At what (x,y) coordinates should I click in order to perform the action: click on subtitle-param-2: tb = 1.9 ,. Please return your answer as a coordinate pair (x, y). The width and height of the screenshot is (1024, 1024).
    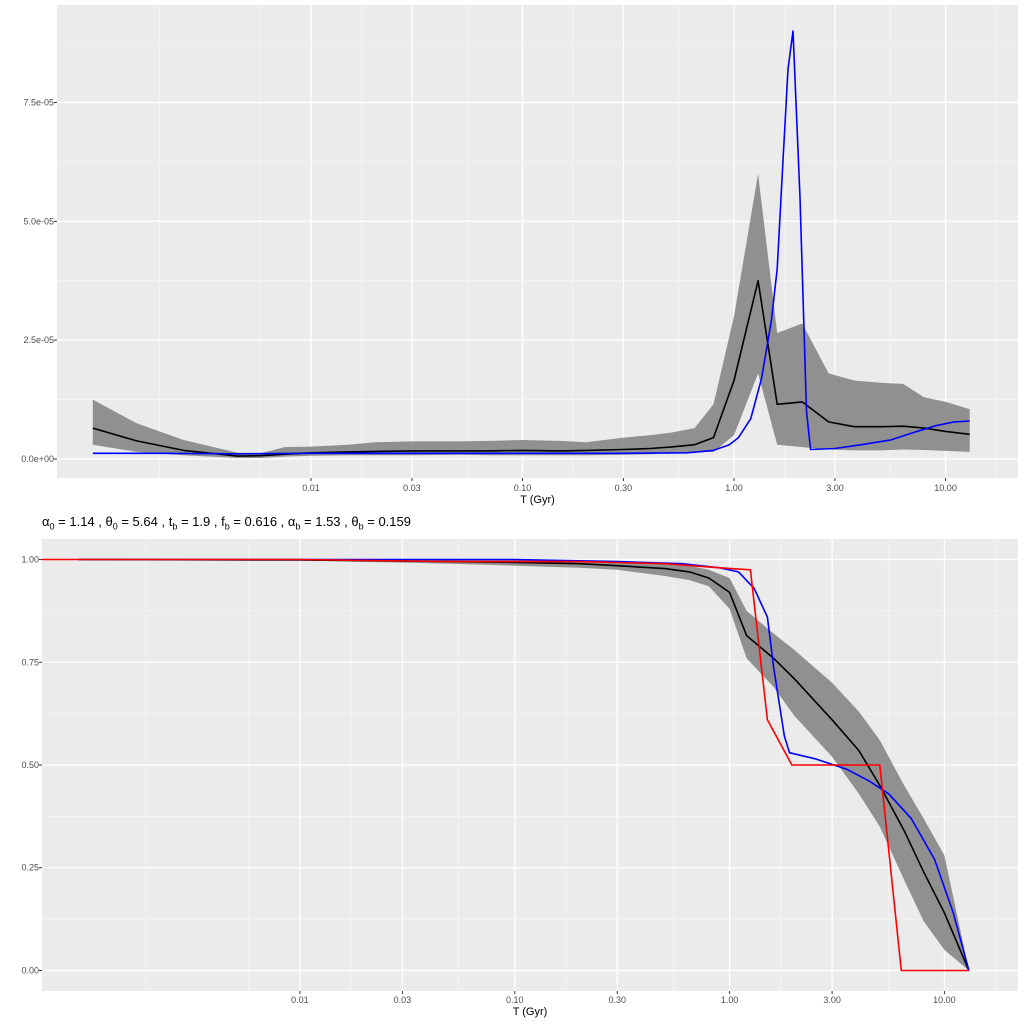
    Looking at the image, I should click on (195, 523).